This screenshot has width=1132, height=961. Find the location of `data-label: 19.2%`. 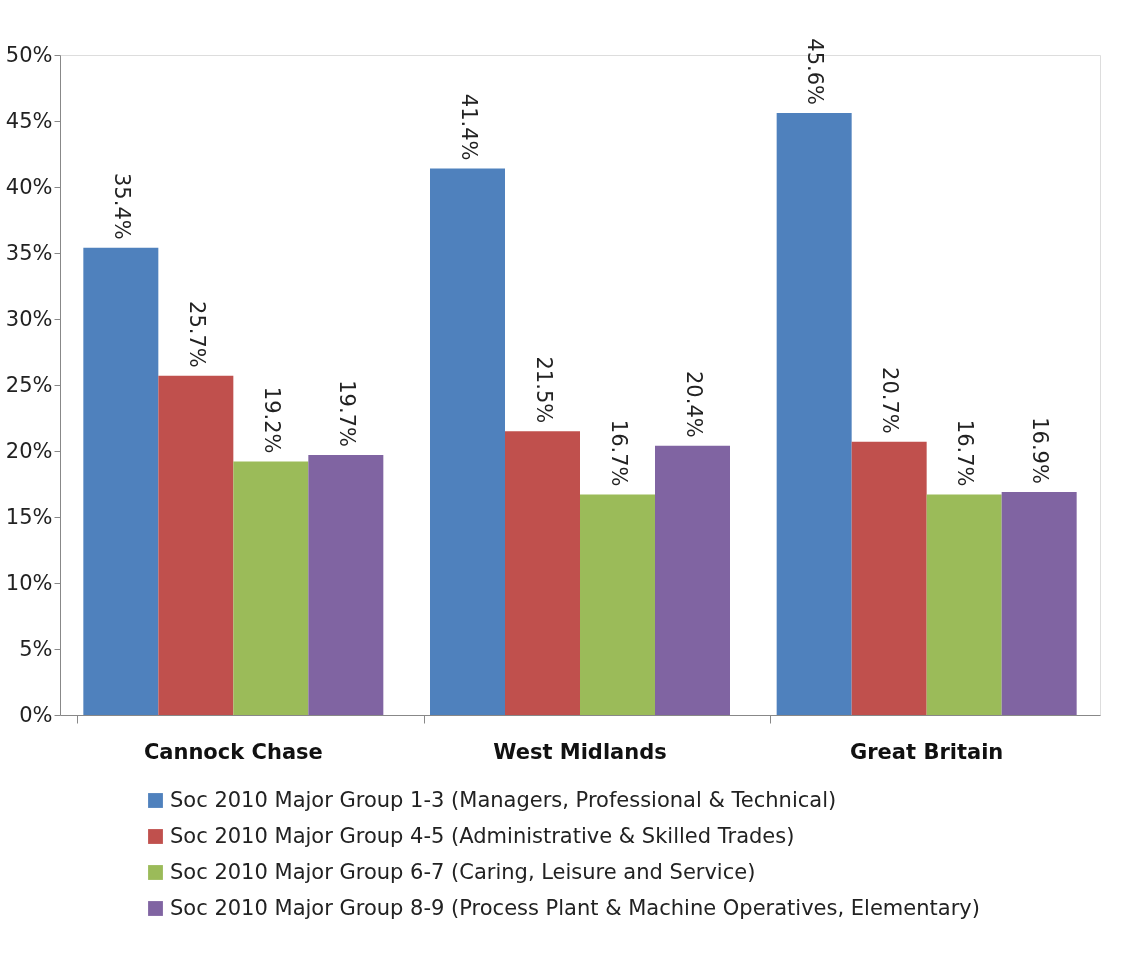

data-label: 19.2% is located at coordinates (271, 420).